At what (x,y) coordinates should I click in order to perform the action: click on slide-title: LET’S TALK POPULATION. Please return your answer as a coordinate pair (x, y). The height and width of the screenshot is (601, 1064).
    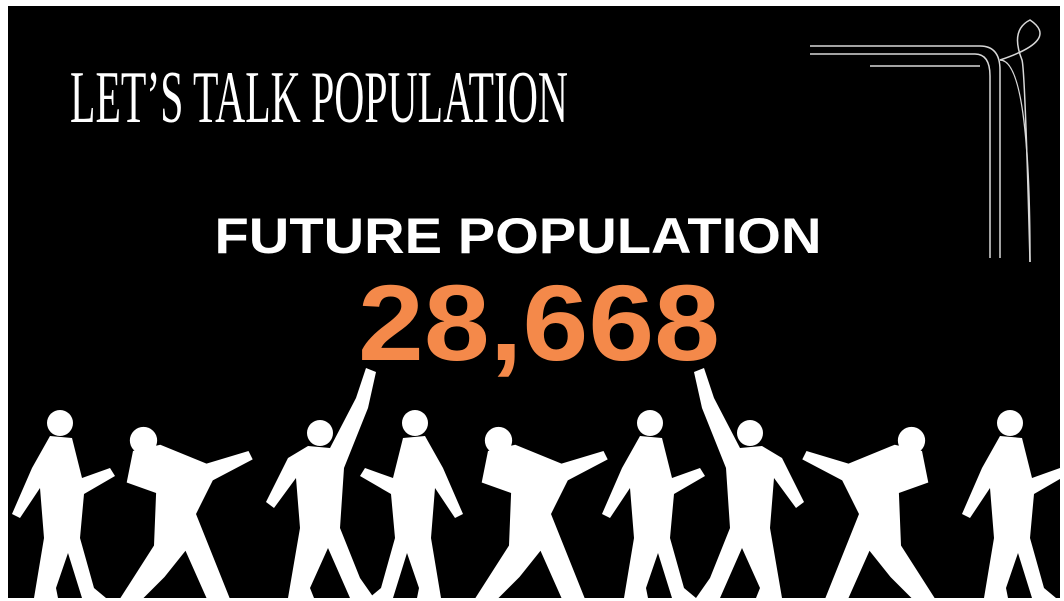
    Looking at the image, I should click on (319, 98).